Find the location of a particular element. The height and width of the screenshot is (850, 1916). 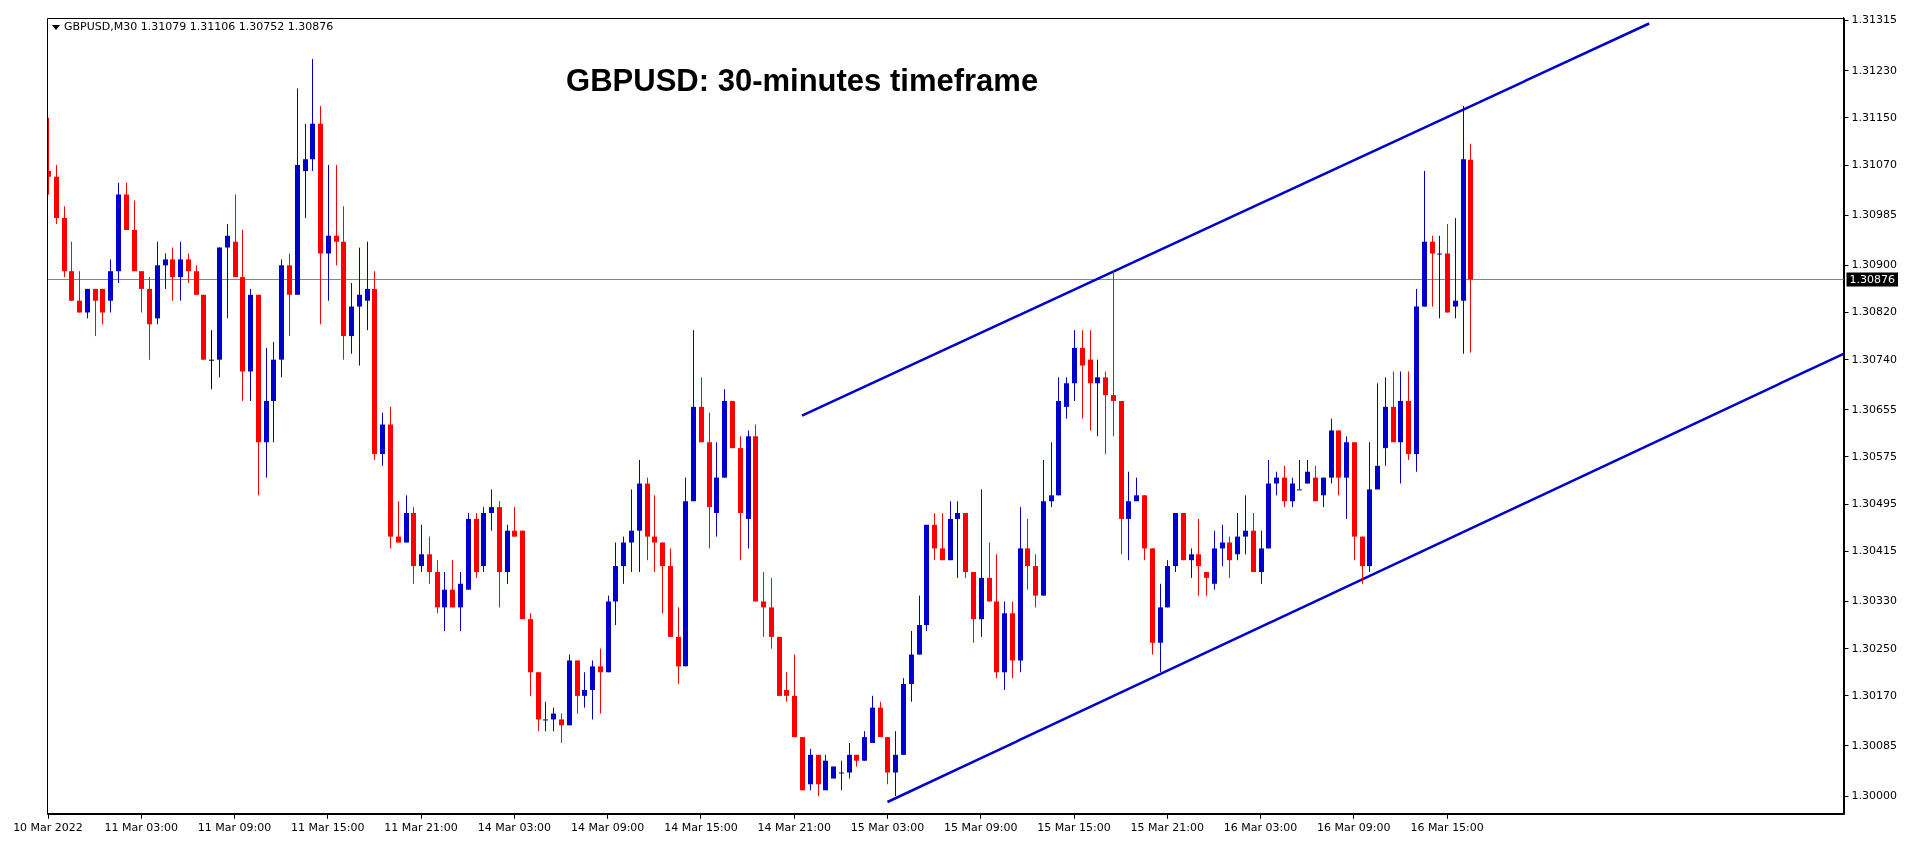

x-tick-label: 14 Mar 15:00 is located at coordinates (701, 828).